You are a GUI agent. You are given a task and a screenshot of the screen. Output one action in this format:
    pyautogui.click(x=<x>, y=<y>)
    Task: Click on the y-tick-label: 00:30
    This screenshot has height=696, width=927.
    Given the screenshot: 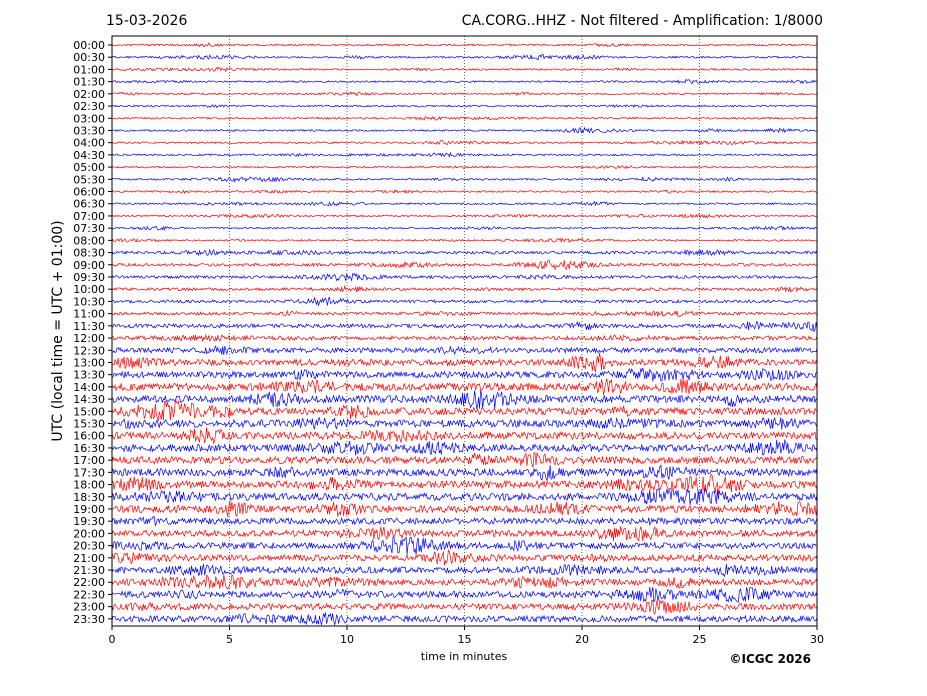 What is the action you would take?
    pyautogui.click(x=89, y=57)
    